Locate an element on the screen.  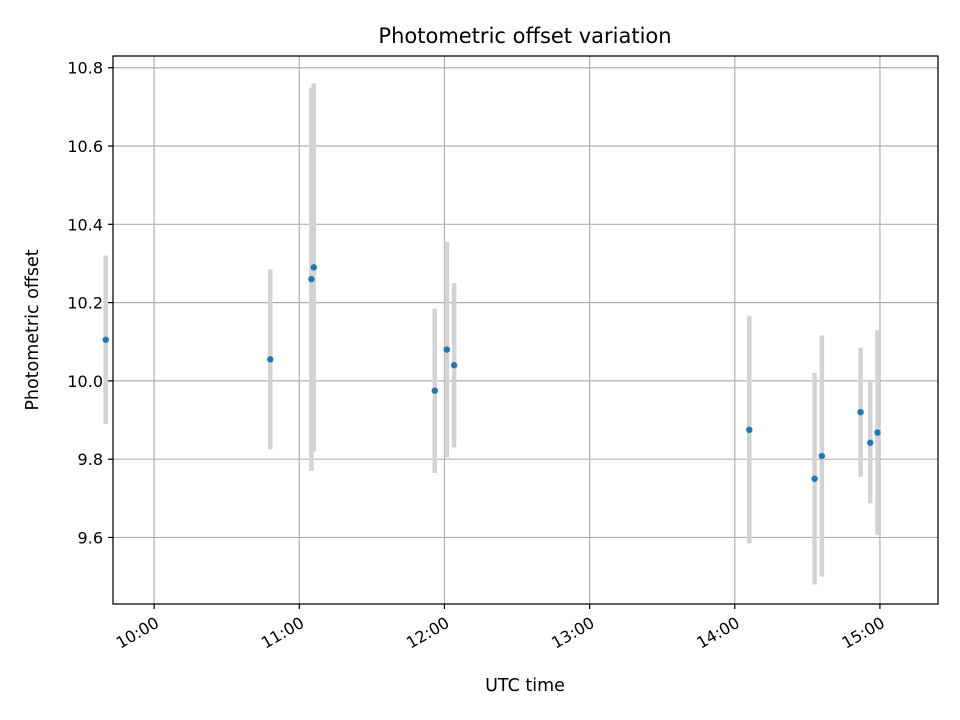
y-axis-title: Photometric offset is located at coordinates (33, 329).